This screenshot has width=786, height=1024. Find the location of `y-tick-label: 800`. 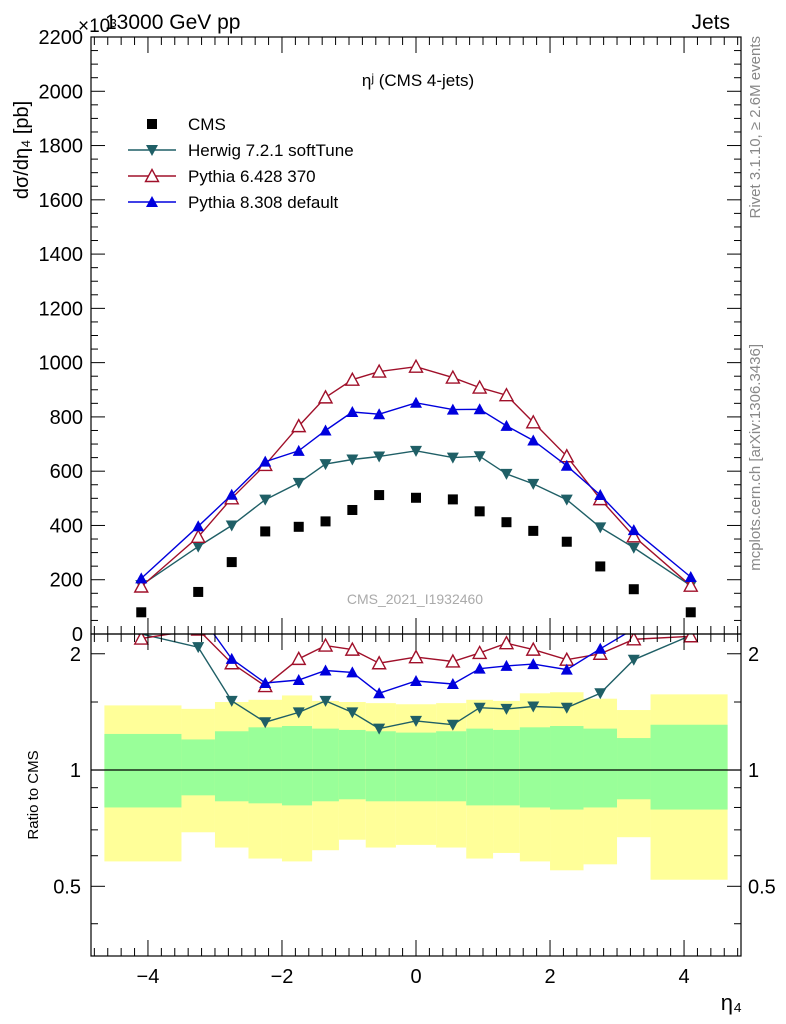

y-tick-label: 800 is located at coordinates (66, 418).